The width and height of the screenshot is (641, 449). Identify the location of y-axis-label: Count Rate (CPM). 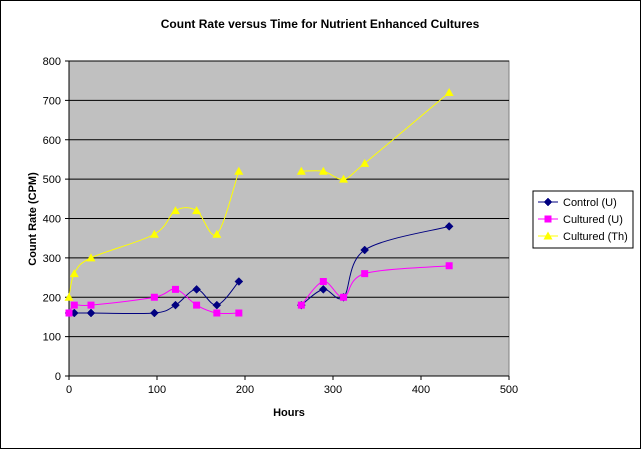
(33, 219).